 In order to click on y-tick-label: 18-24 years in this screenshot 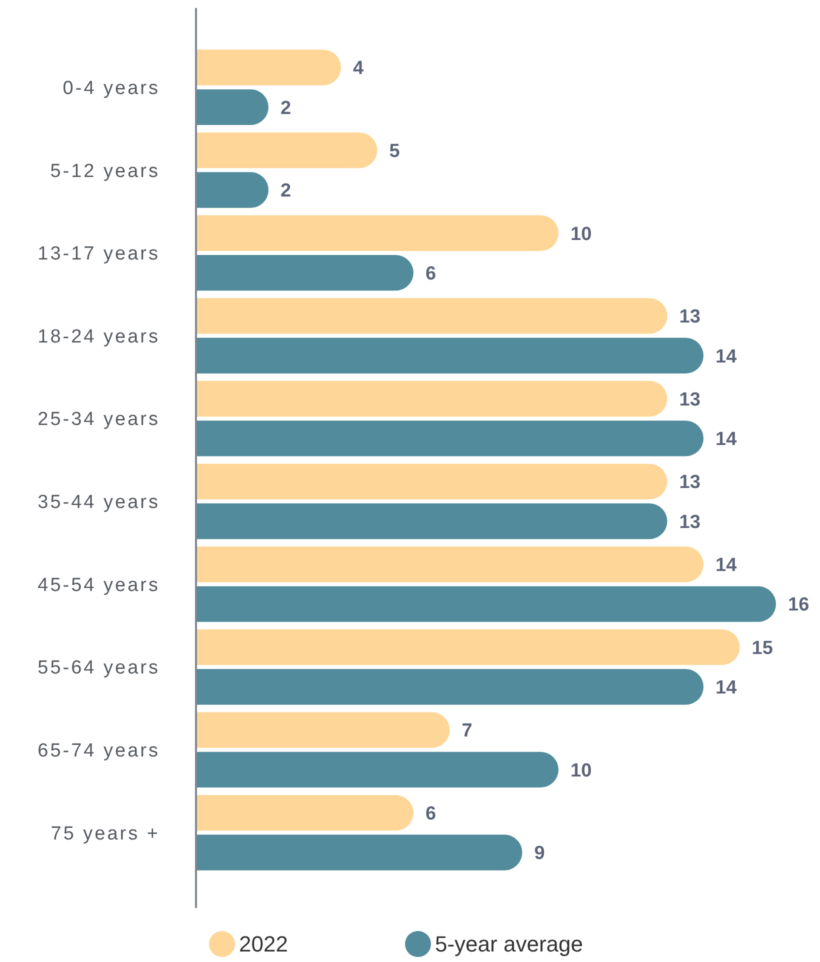, I will do `click(99, 337)`.